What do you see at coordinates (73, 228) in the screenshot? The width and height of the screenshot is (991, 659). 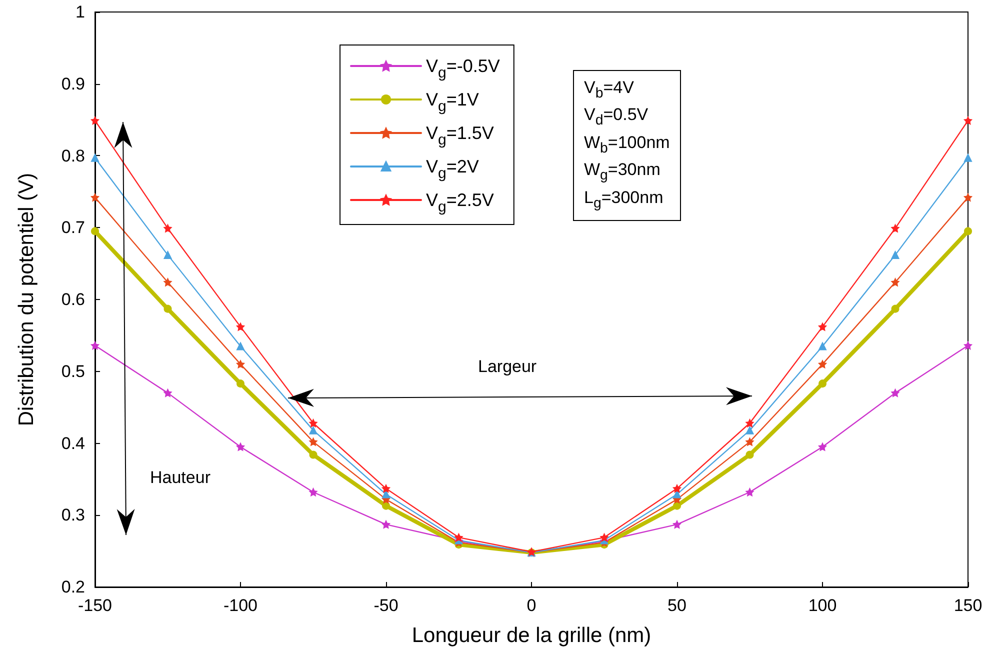 I see `y-tick-label: 0.7` at bounding box center [73, 228].